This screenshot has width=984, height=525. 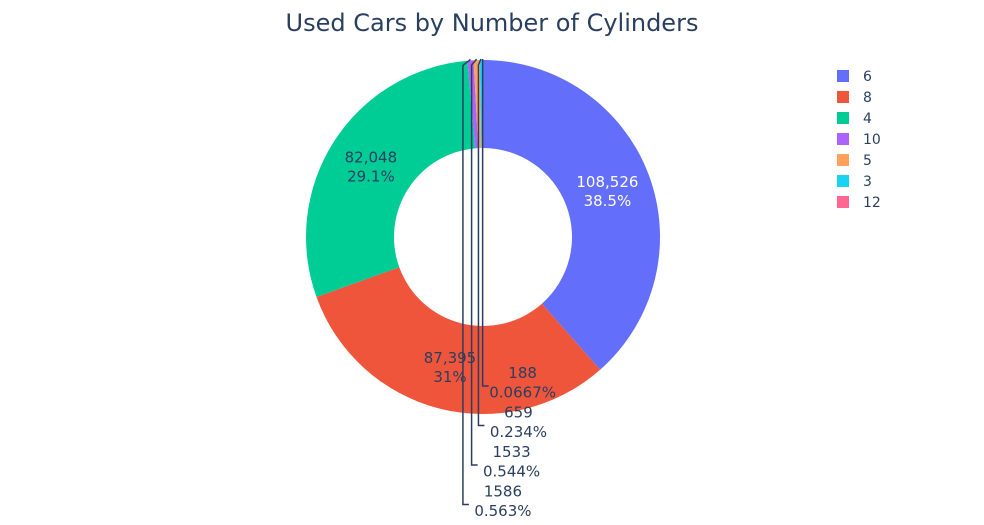 What do you see at coordinates (872, 203) in the screenshot?
I see `legend-label-12: 12` at bounding box center [872, 203].